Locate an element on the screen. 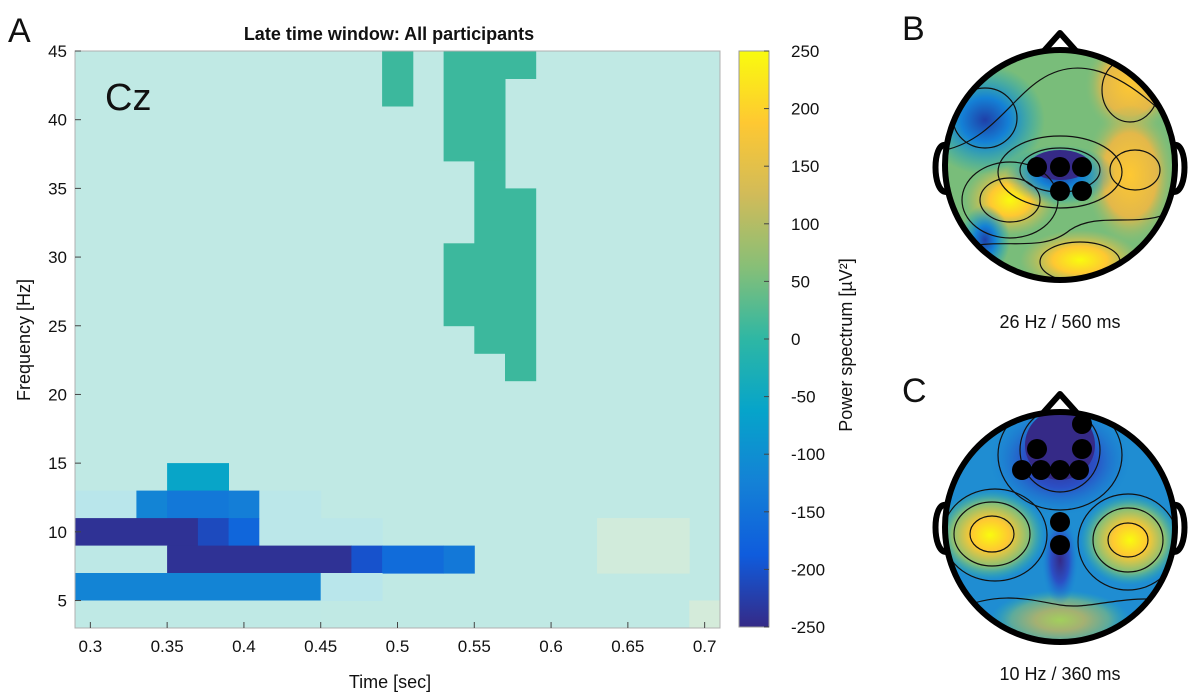  x-tick-label: 0.5 is located at coordinates (398, 646).